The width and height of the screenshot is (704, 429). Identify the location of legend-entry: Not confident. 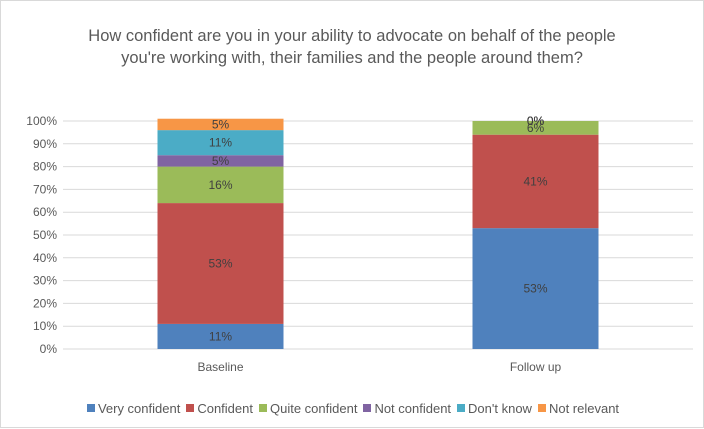
(407, 408).